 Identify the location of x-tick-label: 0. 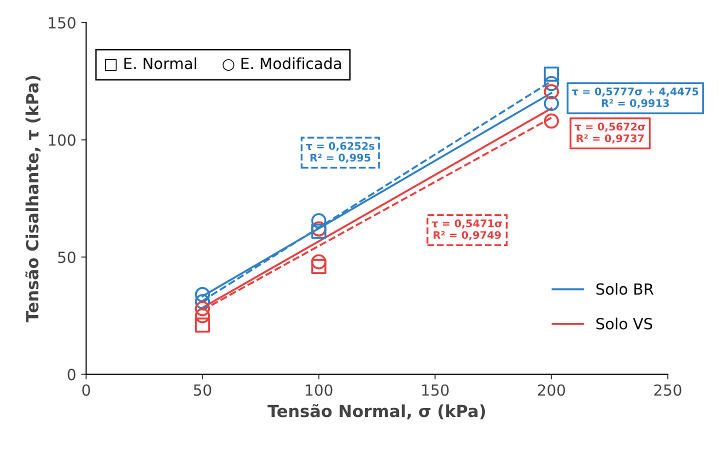
(86, 390).